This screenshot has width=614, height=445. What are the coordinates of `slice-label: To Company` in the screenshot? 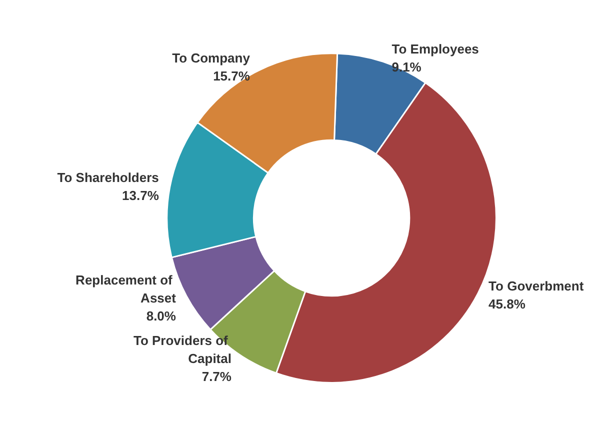 It's located at (211, 58).